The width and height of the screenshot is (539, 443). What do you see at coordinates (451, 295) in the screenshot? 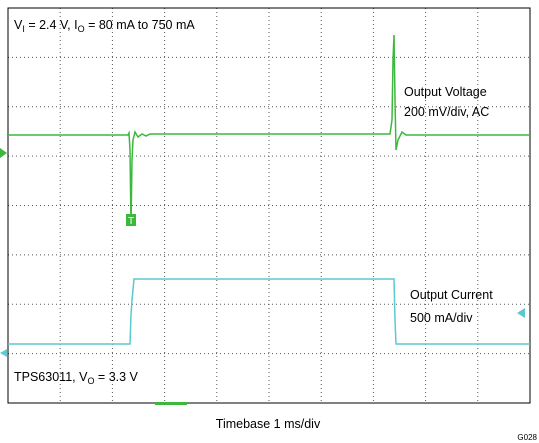
I see `current-label: Output Current` at bounding box center [451, 295].